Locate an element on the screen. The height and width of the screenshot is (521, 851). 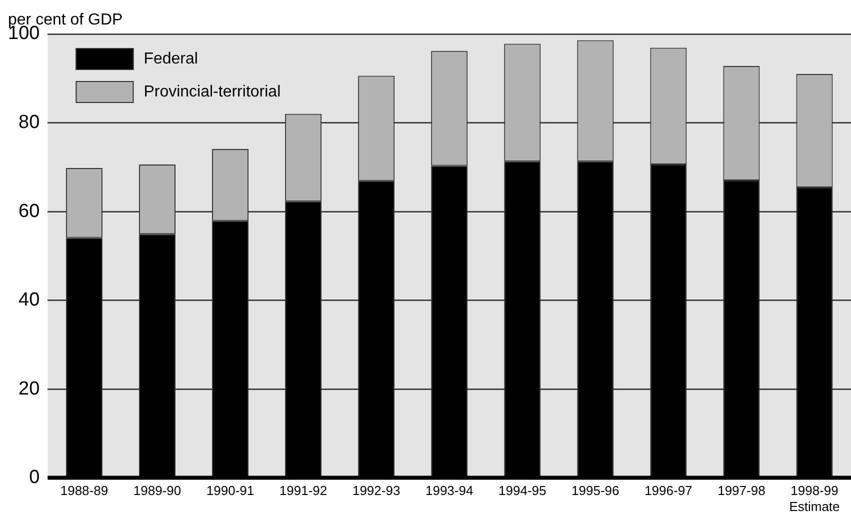
x-tick-label: 1997-98 is located at coordinates (742, 490).